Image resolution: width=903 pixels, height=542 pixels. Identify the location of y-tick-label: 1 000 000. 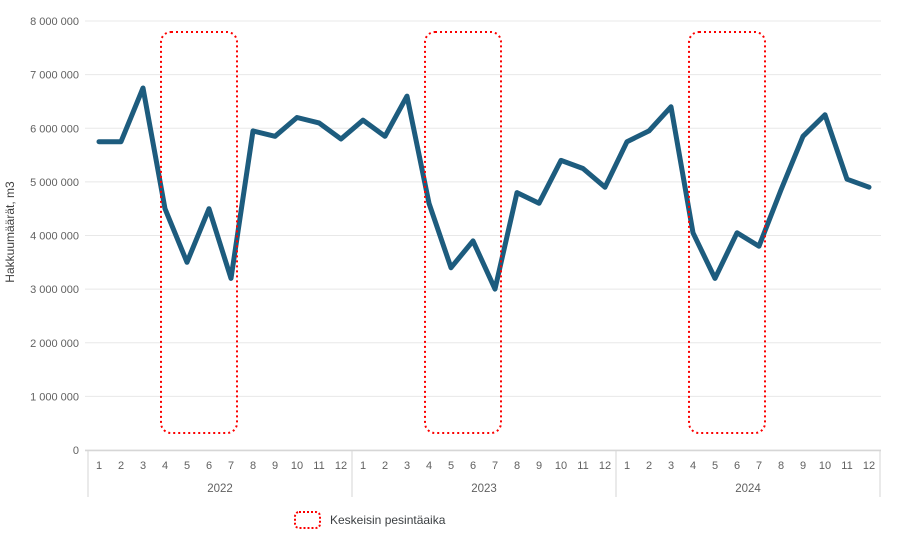
(54, 397).